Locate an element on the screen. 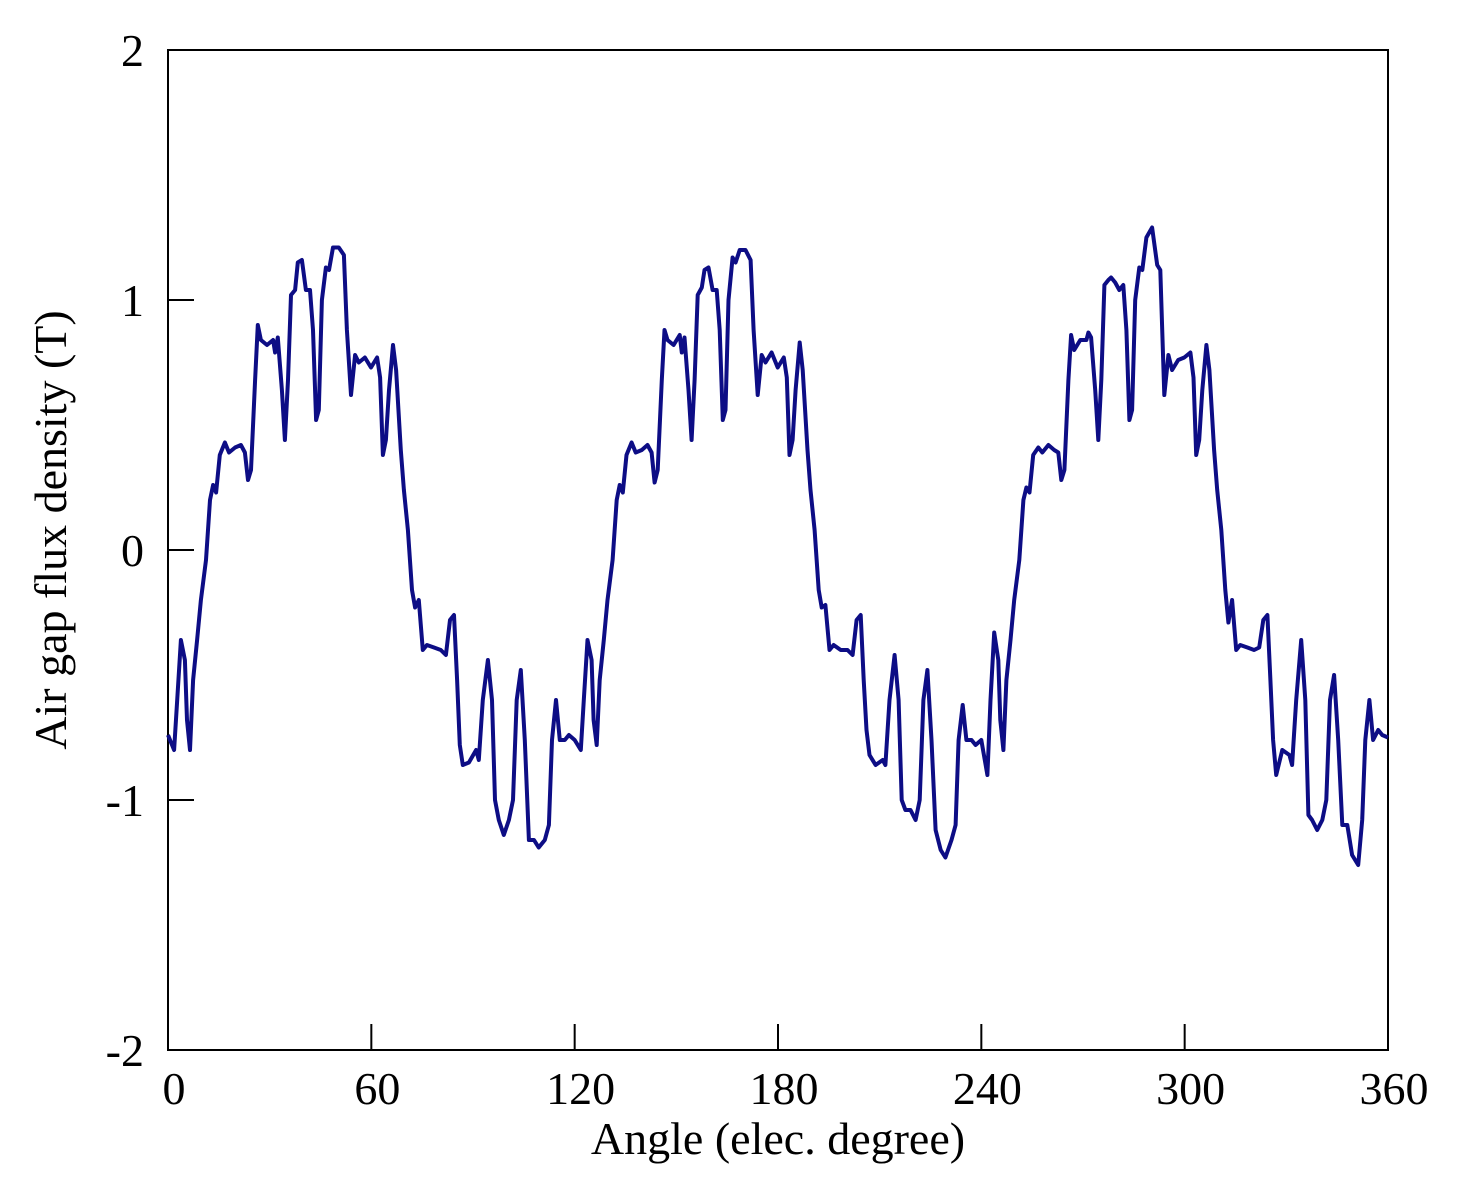  y-tick-label: 2 is located at coordinates (132, 50).